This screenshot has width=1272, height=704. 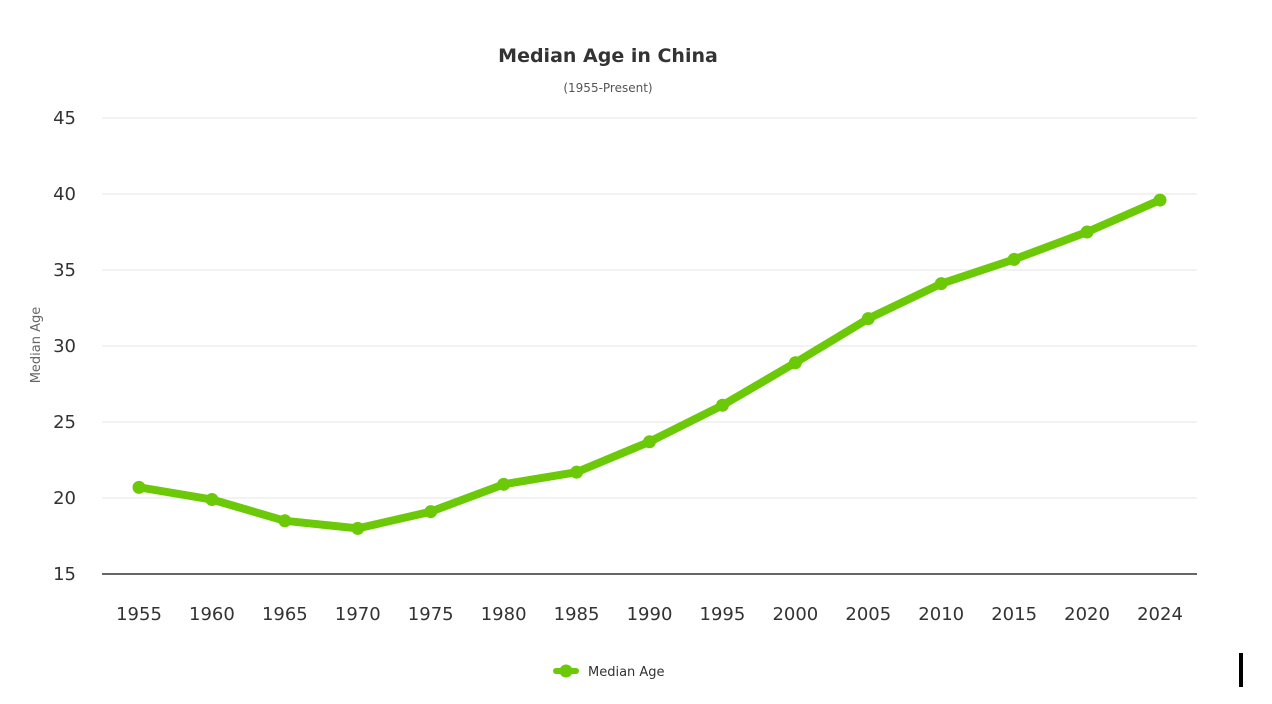 I want to click on x-tick-label: 1960, so click(x=212, y=614).